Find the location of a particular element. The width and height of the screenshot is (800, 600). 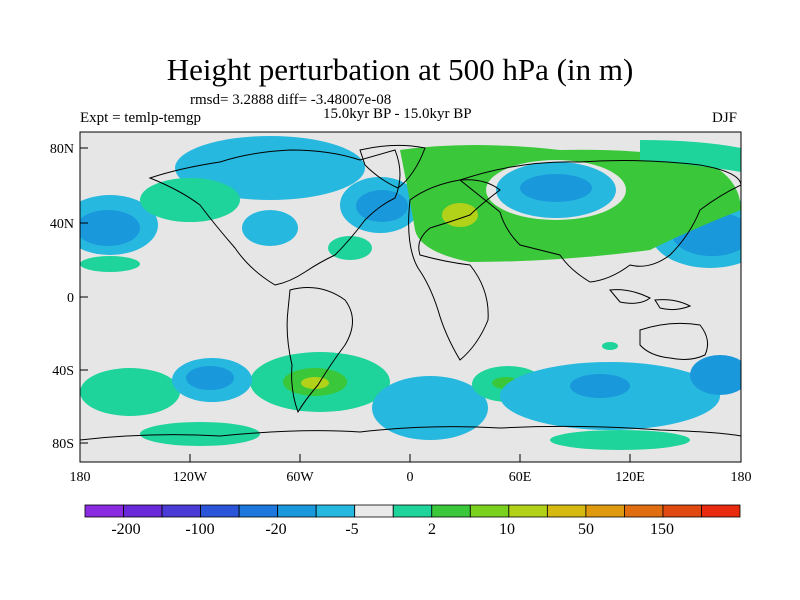

lat-axis: 80N 40N 0 40S 80S is located at coordinates (69, 297).